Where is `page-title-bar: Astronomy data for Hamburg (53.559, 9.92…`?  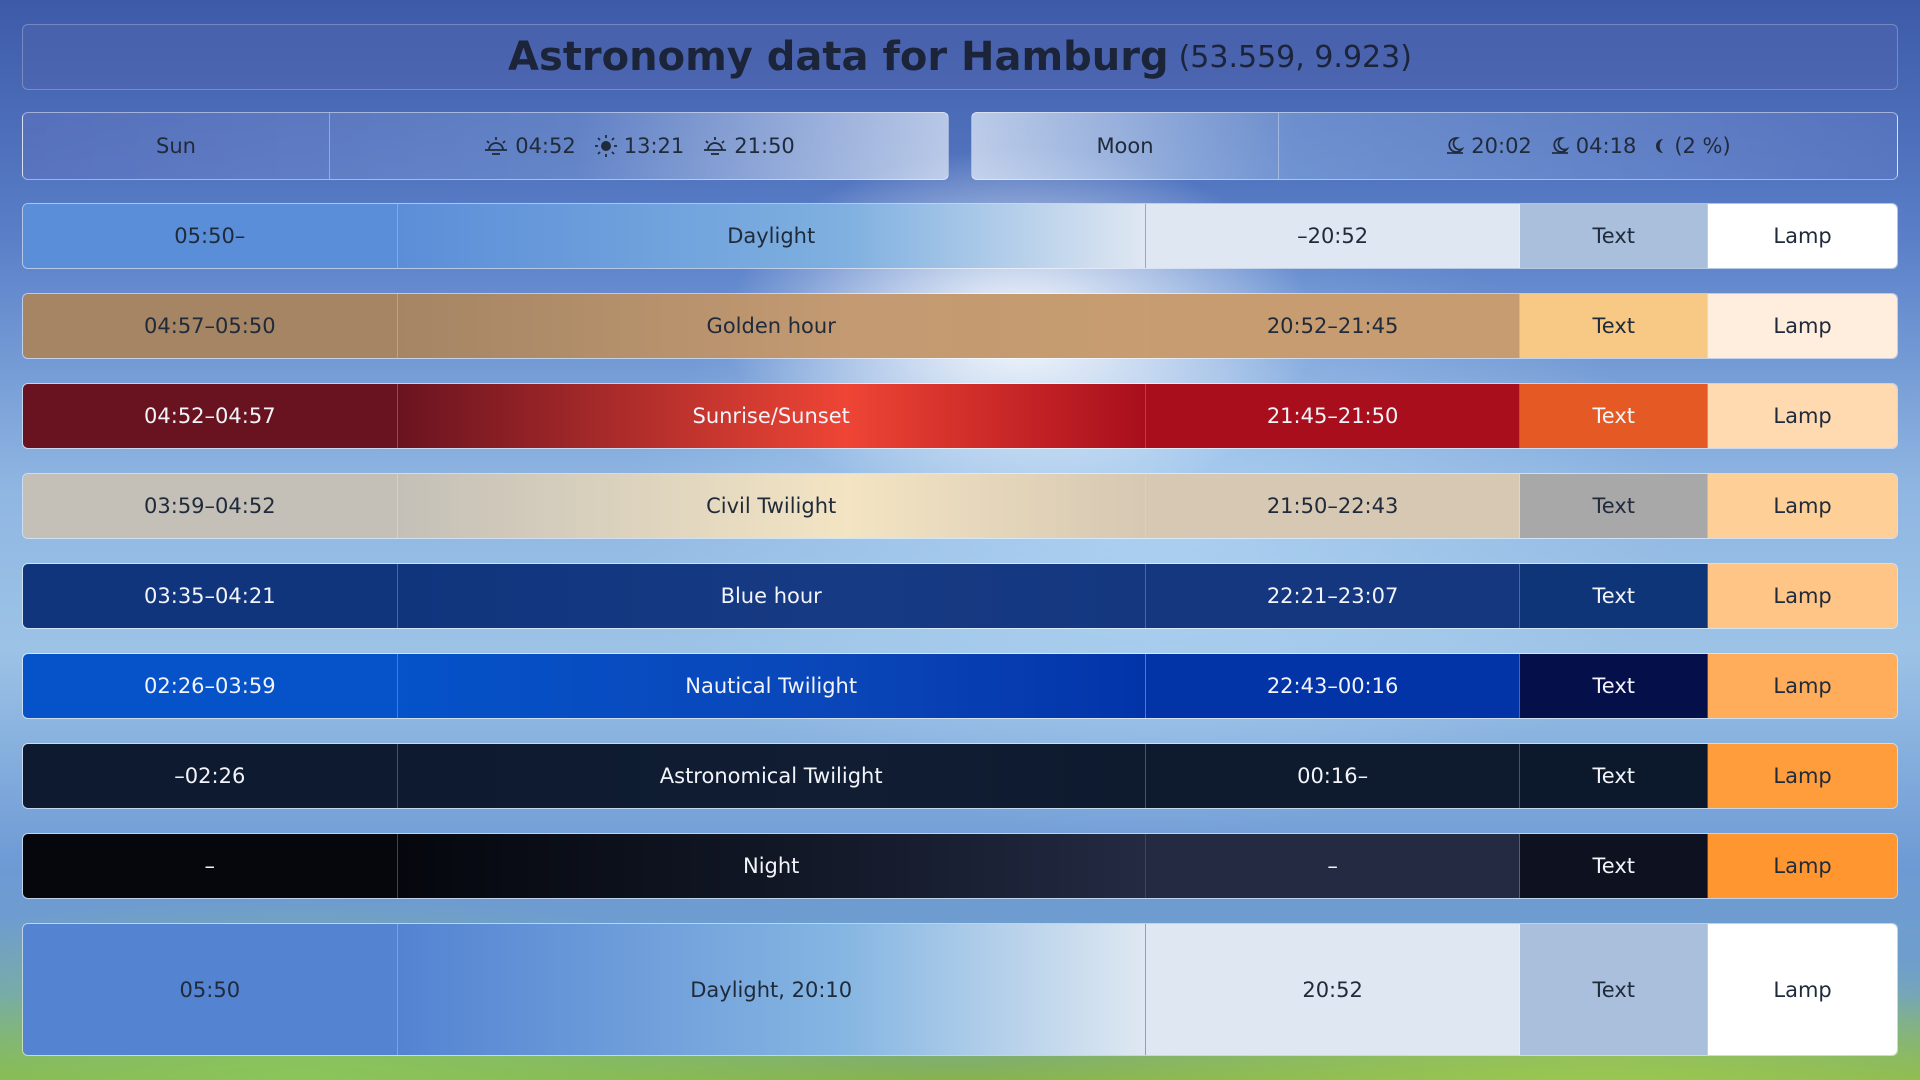 page-title-bar: Astronomy data for Hamburg (53.559, 9.92… is located at coordinates (960, 57).